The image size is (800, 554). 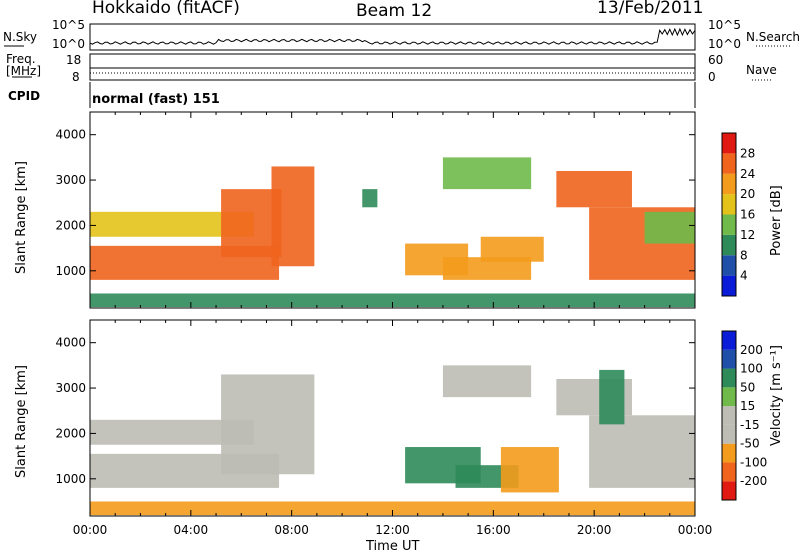 I want to click on power-colorbar-frame, so click(x=729, y=214).